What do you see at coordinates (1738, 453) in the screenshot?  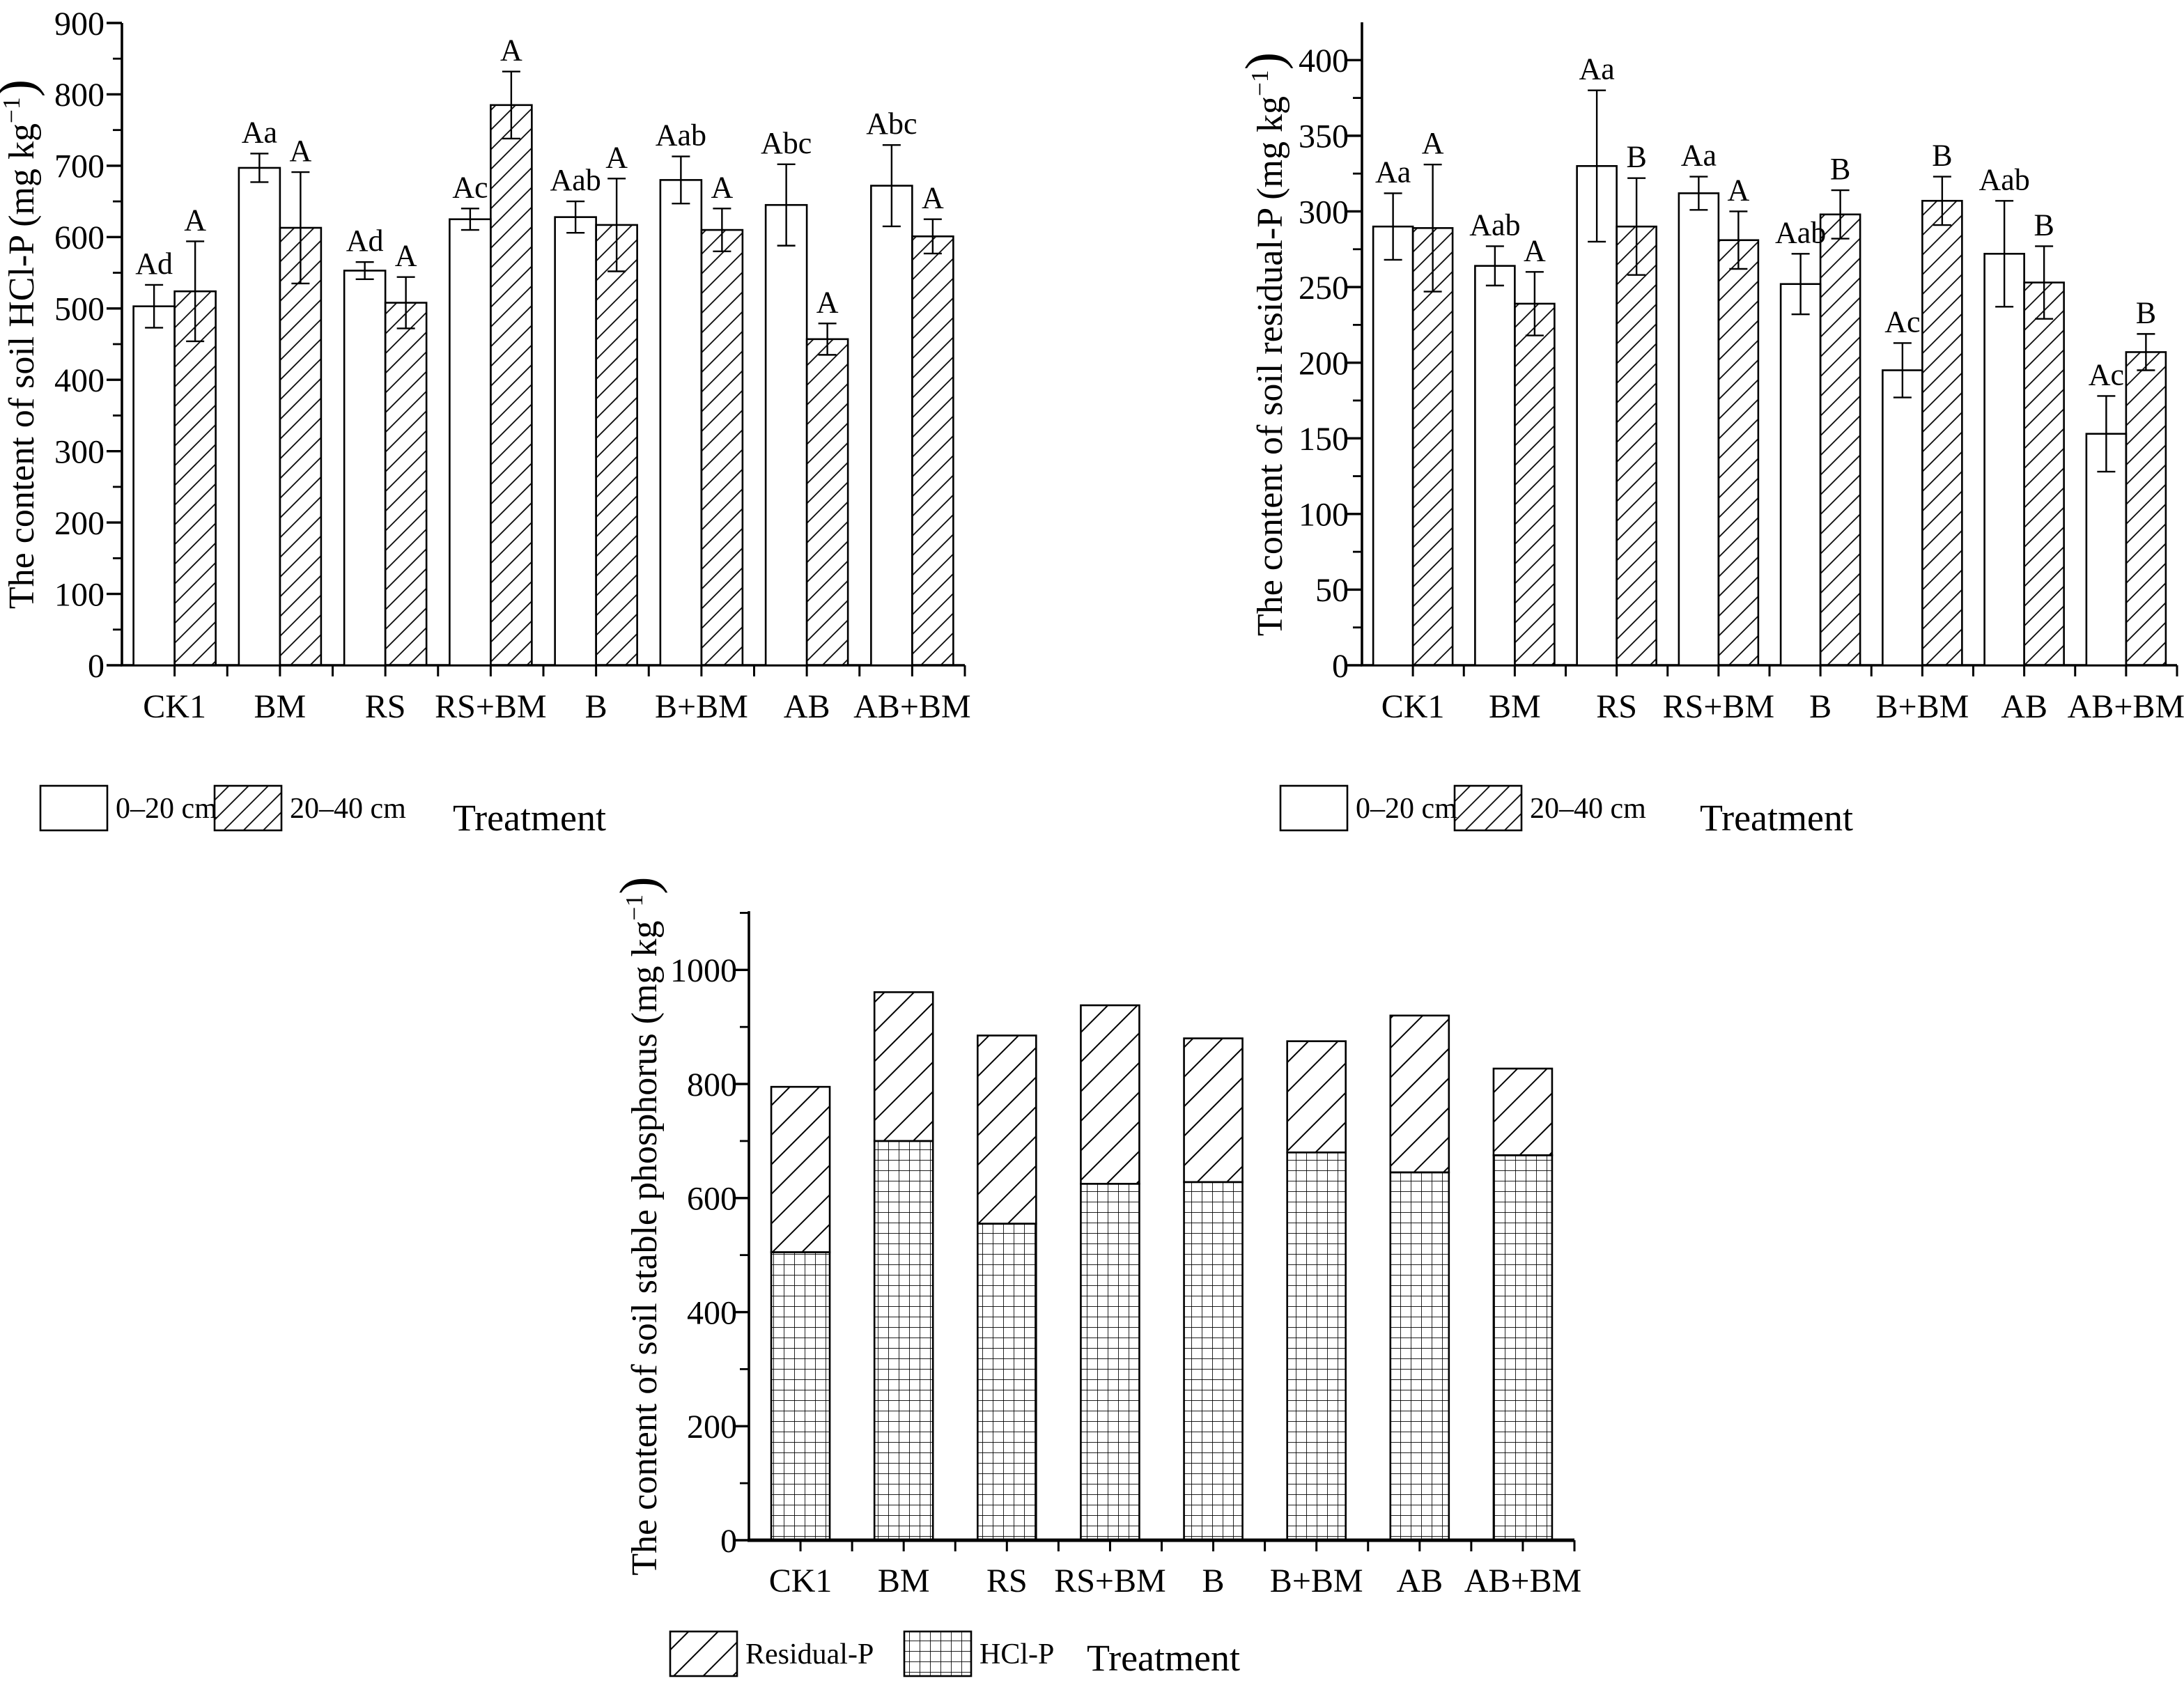 I see `bar-RS+BM-20-40cm` at bounding box center [1738, 453].